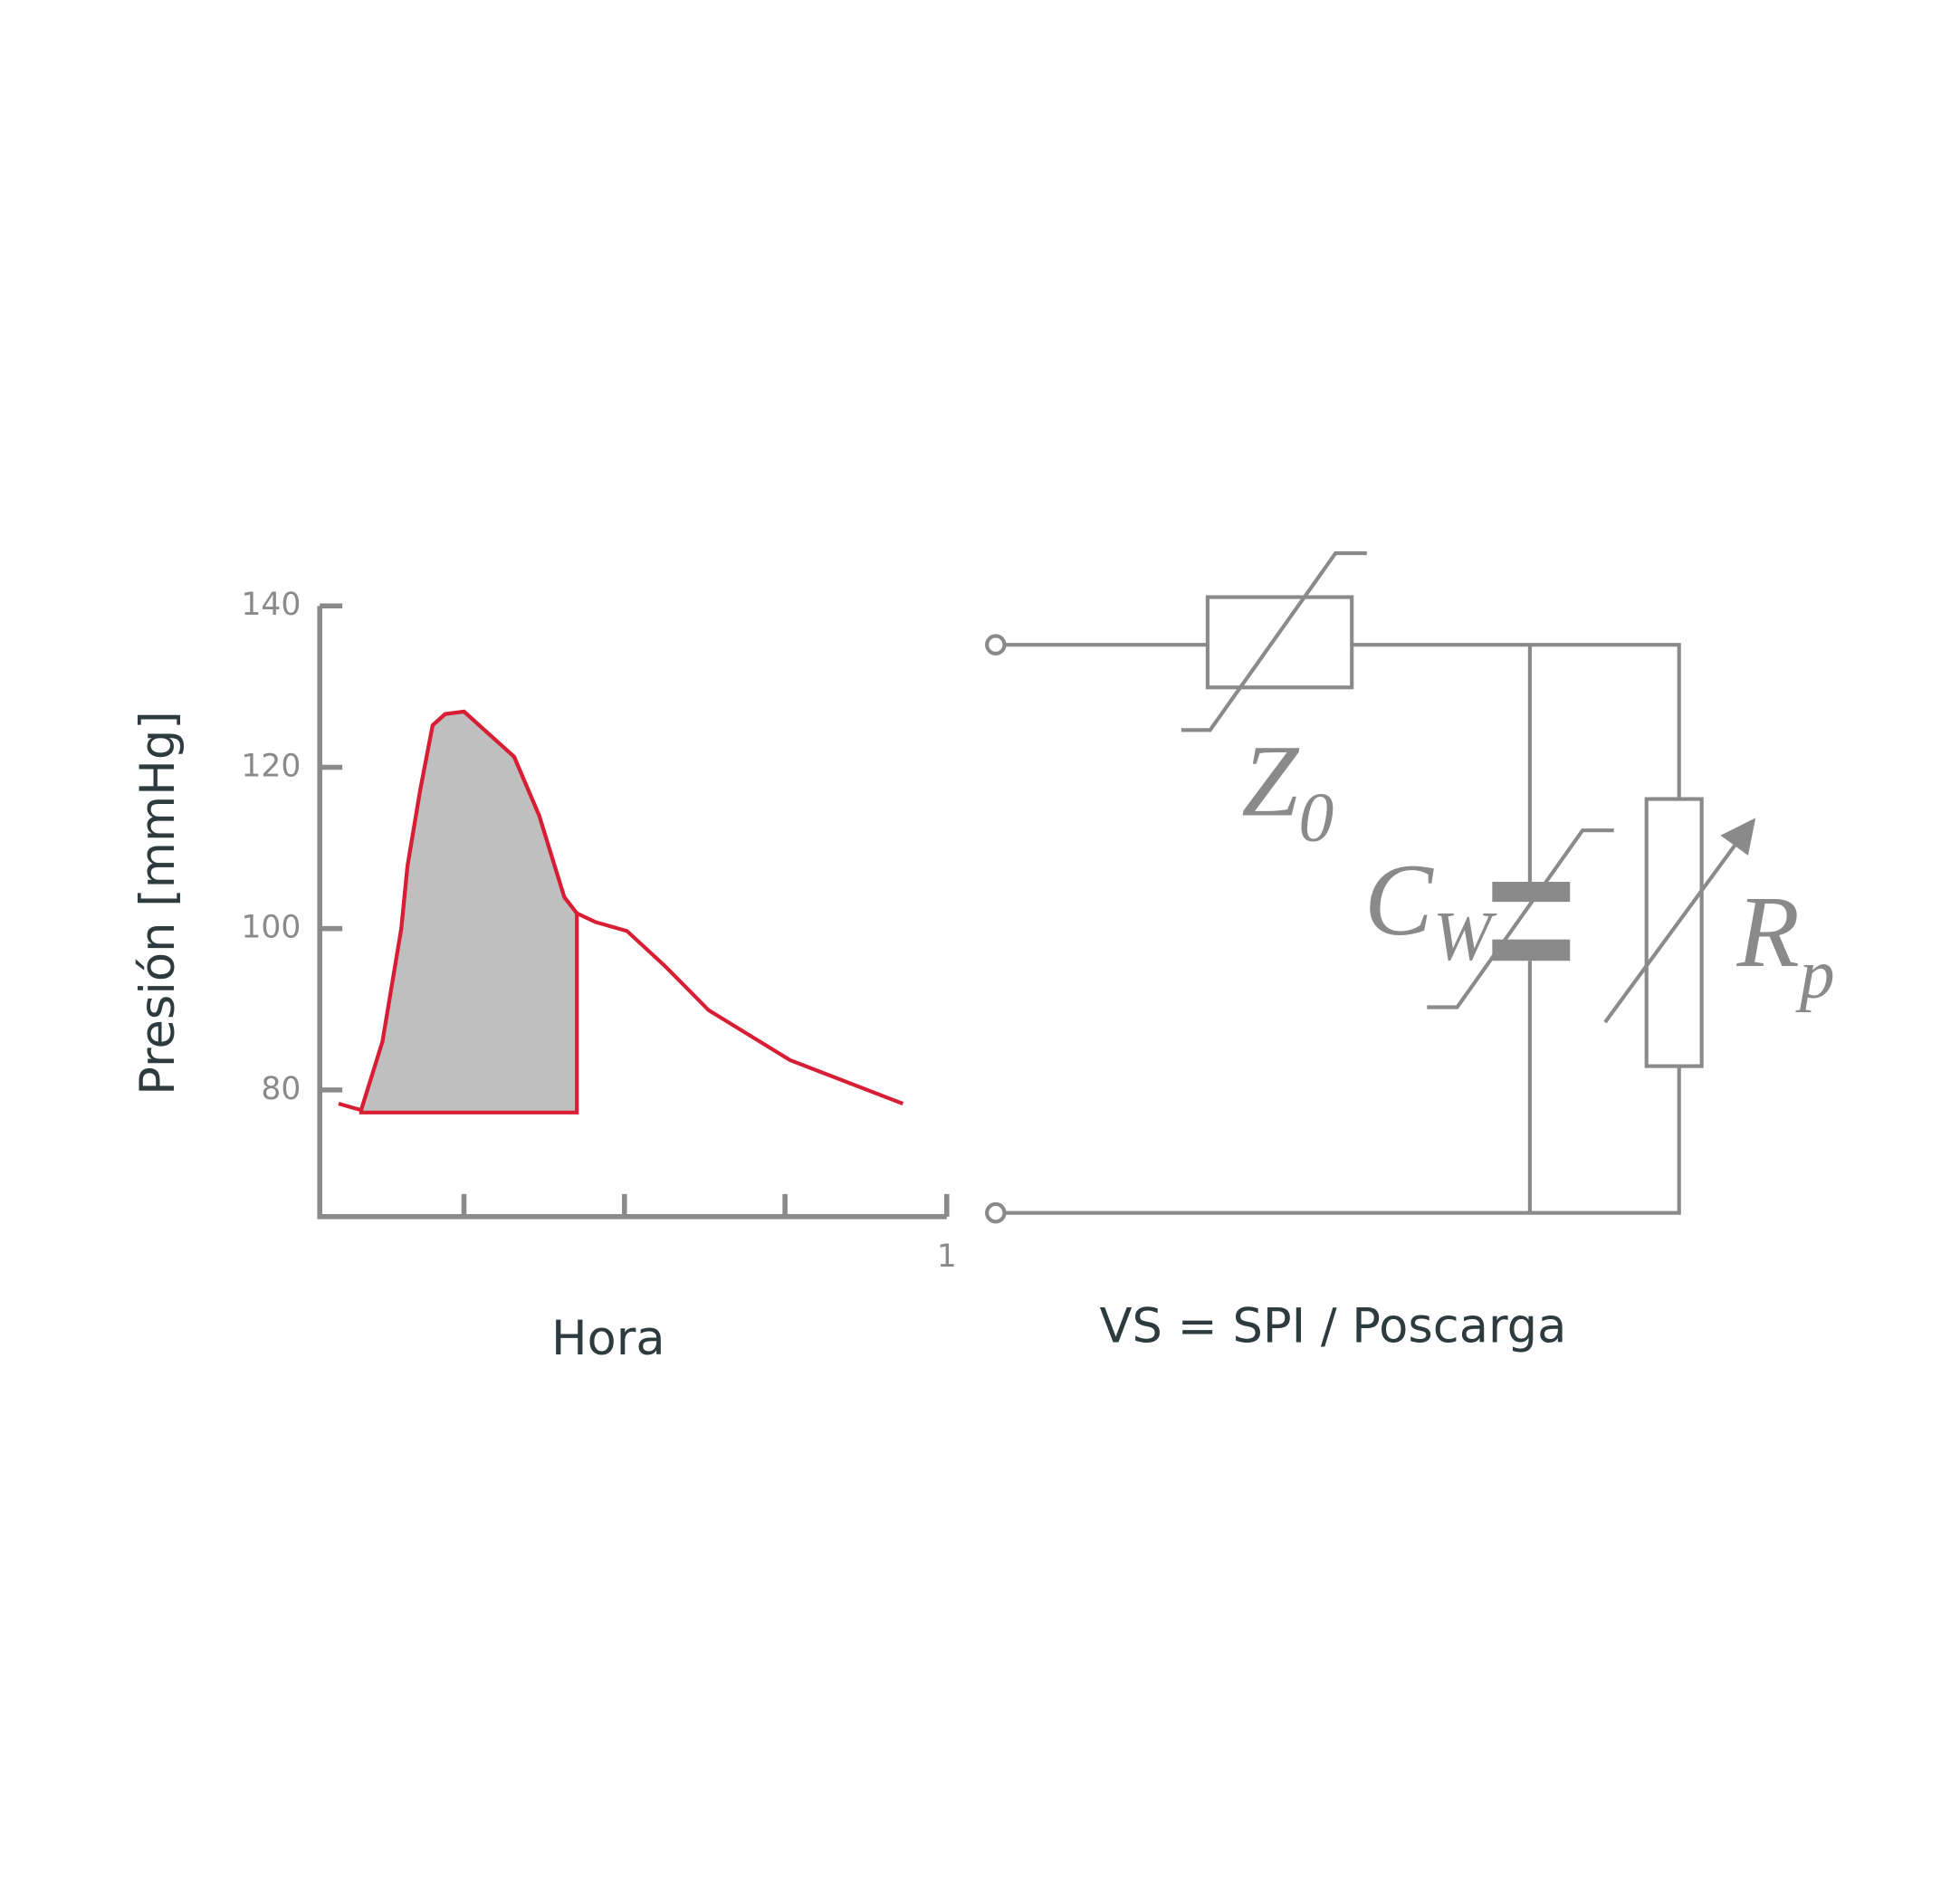 This screenshot has height=1894, width=1960. Describe the element at coordinates (469, 911) in the screenshot. I see `shaded-area` at that location.